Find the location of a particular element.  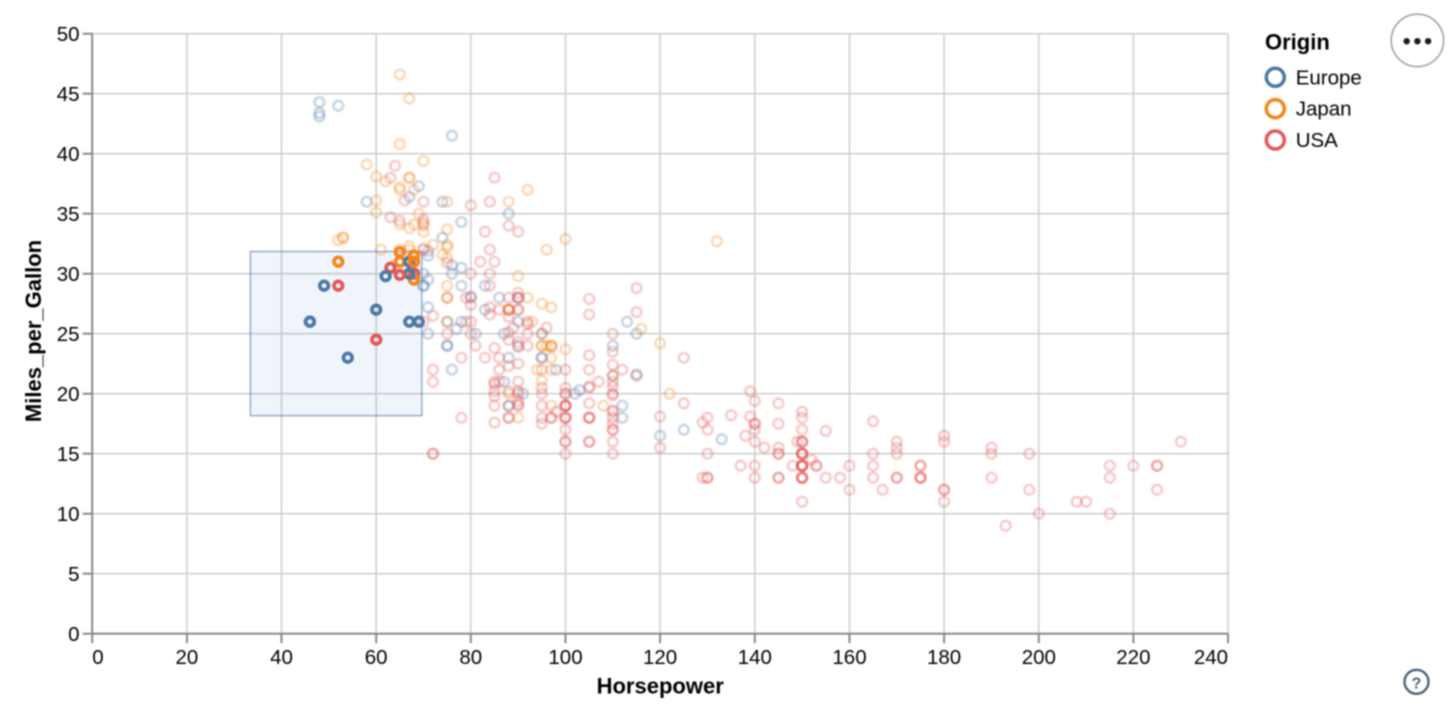

svg-text: 35 is located at coordinates (68, 214).